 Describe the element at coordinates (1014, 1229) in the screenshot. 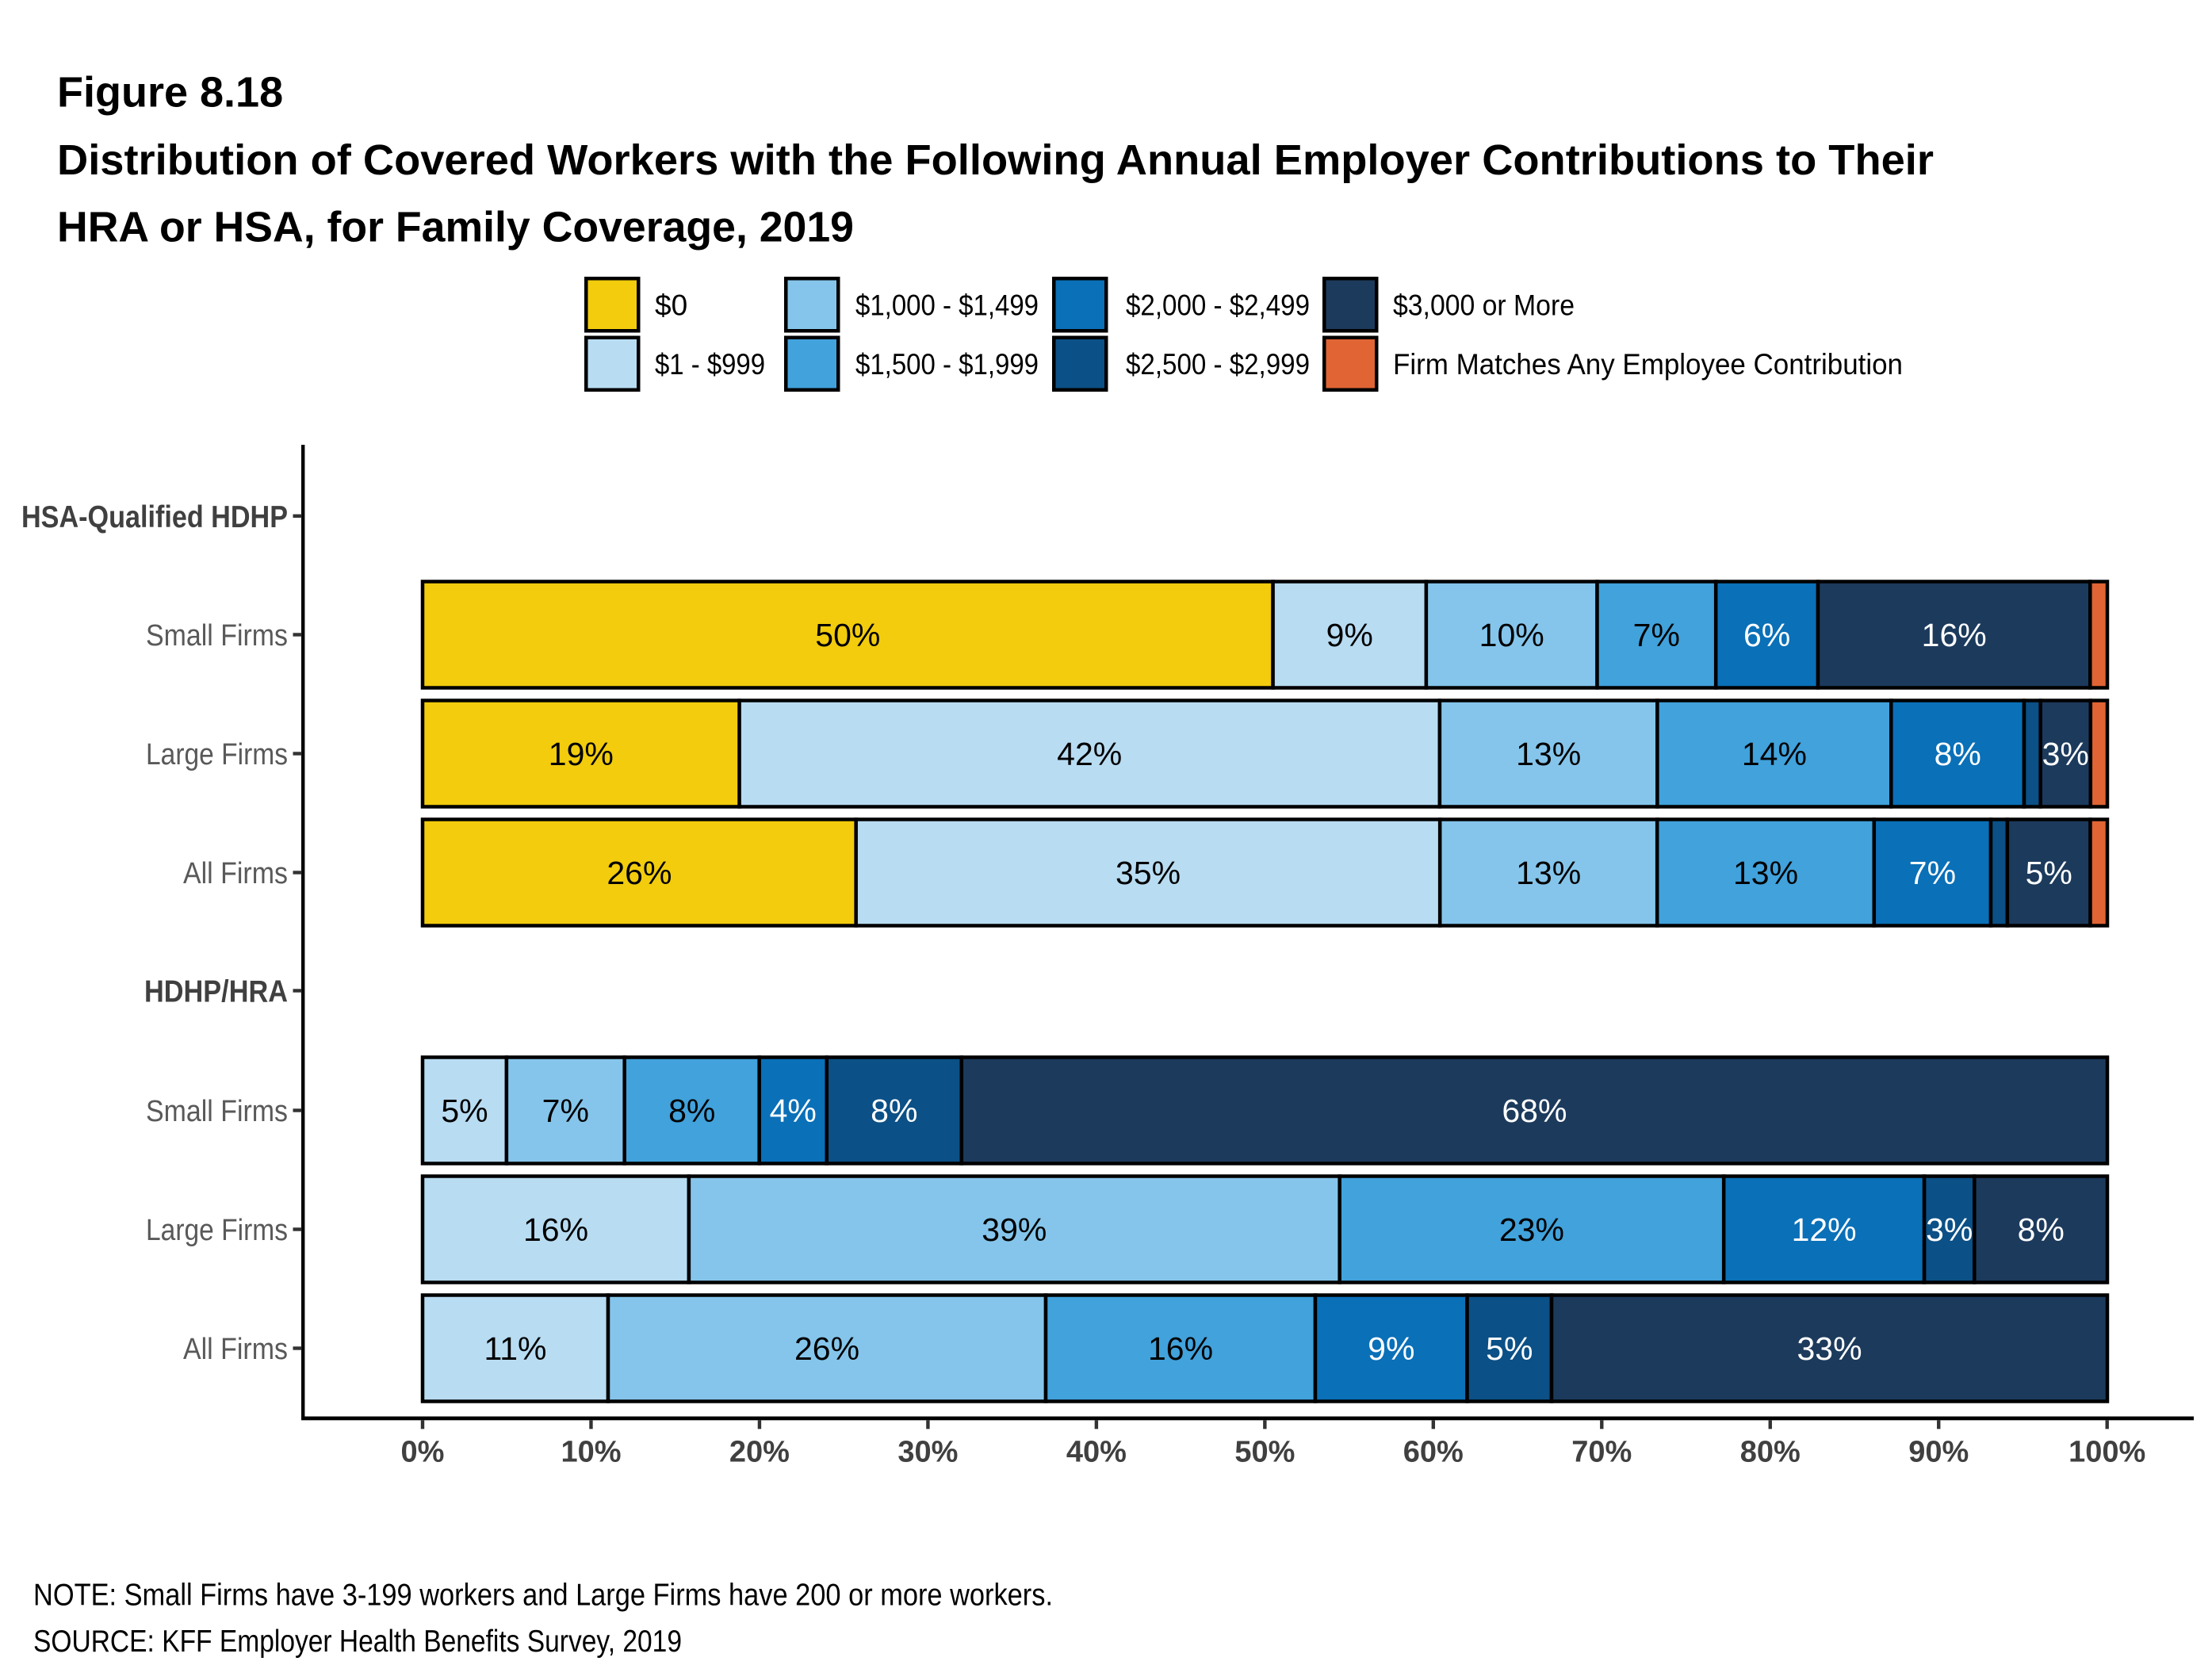

I see `svg-text: 39%` at that location.